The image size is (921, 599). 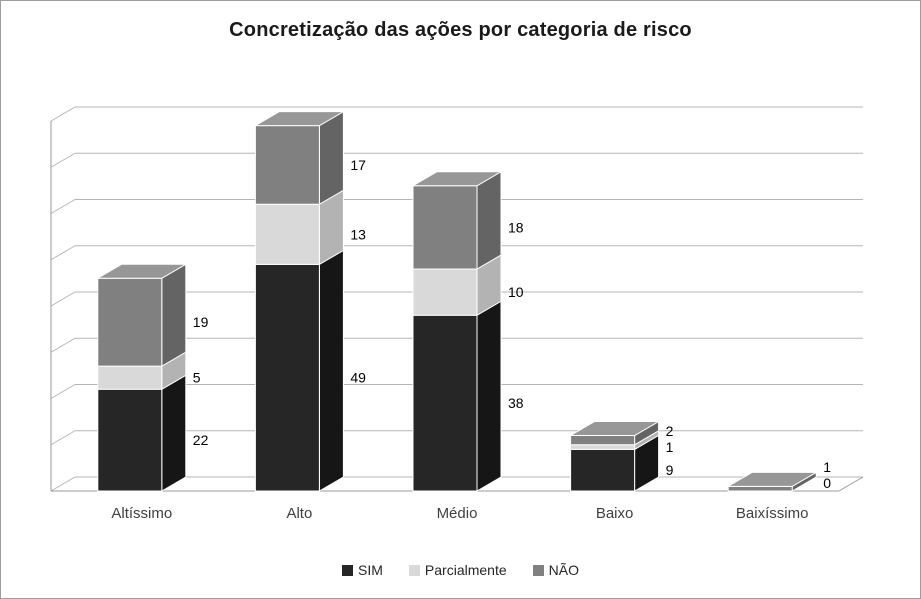 What do you see at coordinates (457, 513) in the screenshot?
I see `svg-text: Médio` at bounding box center [457, 513].